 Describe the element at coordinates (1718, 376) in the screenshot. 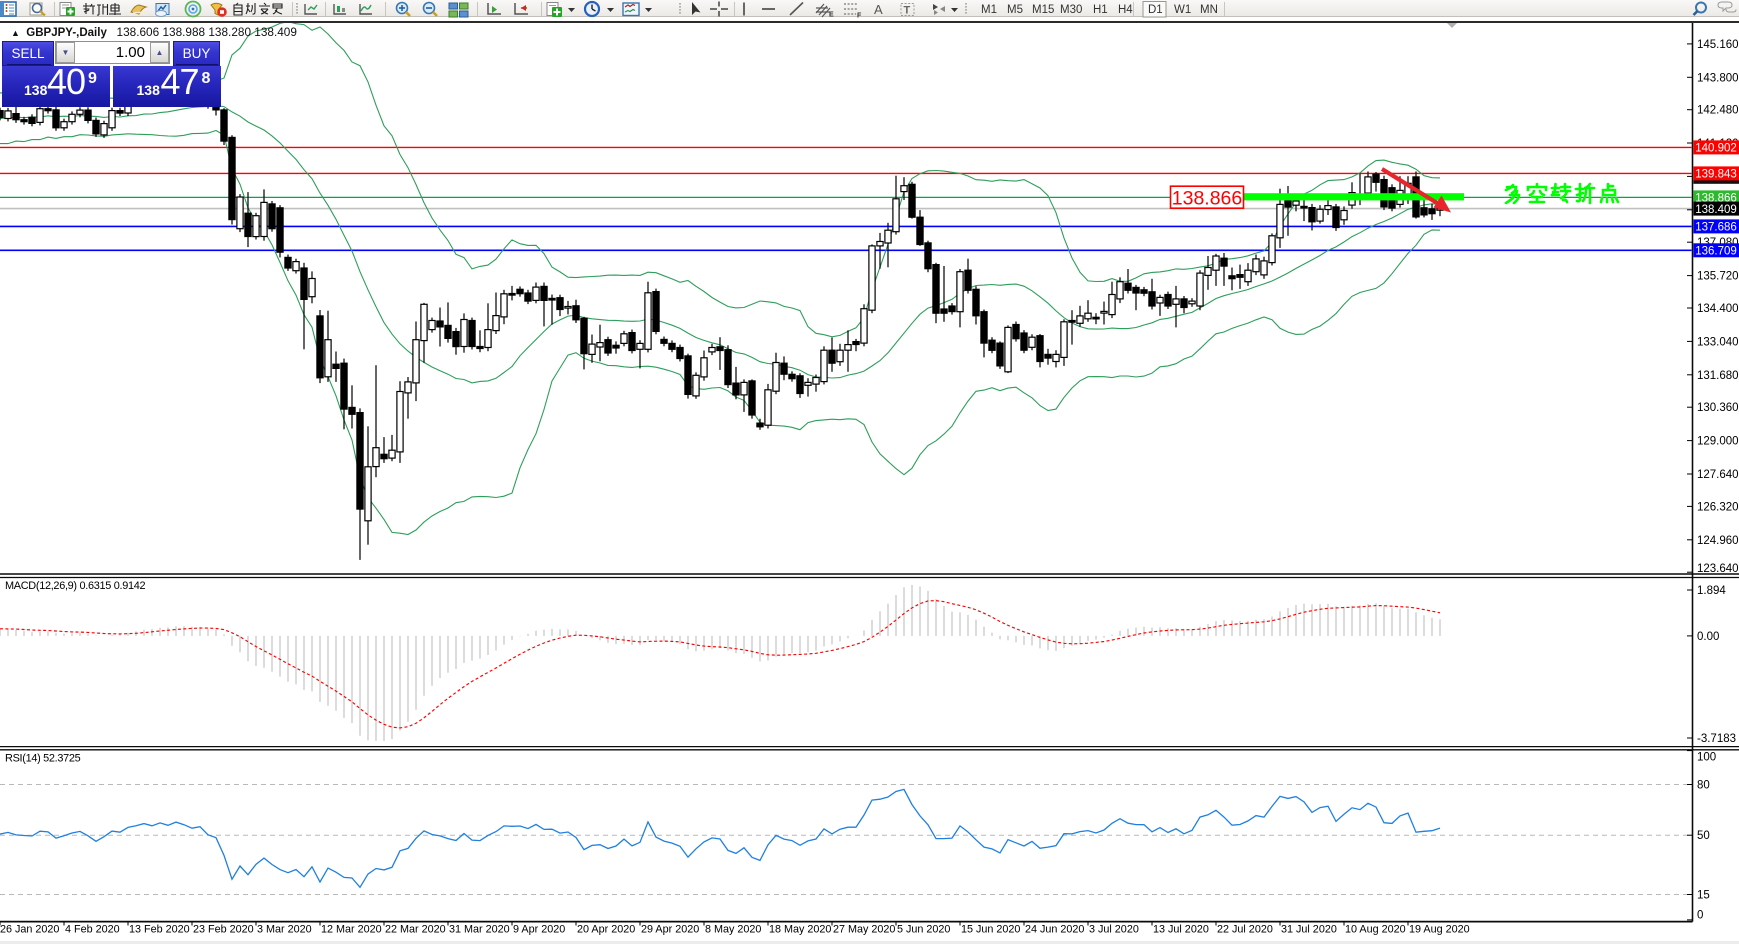

I see `svg-text: 131.680` at that location.